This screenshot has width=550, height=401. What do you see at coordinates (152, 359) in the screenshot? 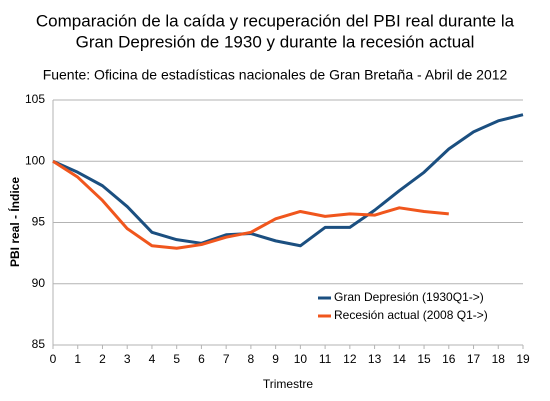
I see `x-tick-label: 4` at bounding box center [152, 359].